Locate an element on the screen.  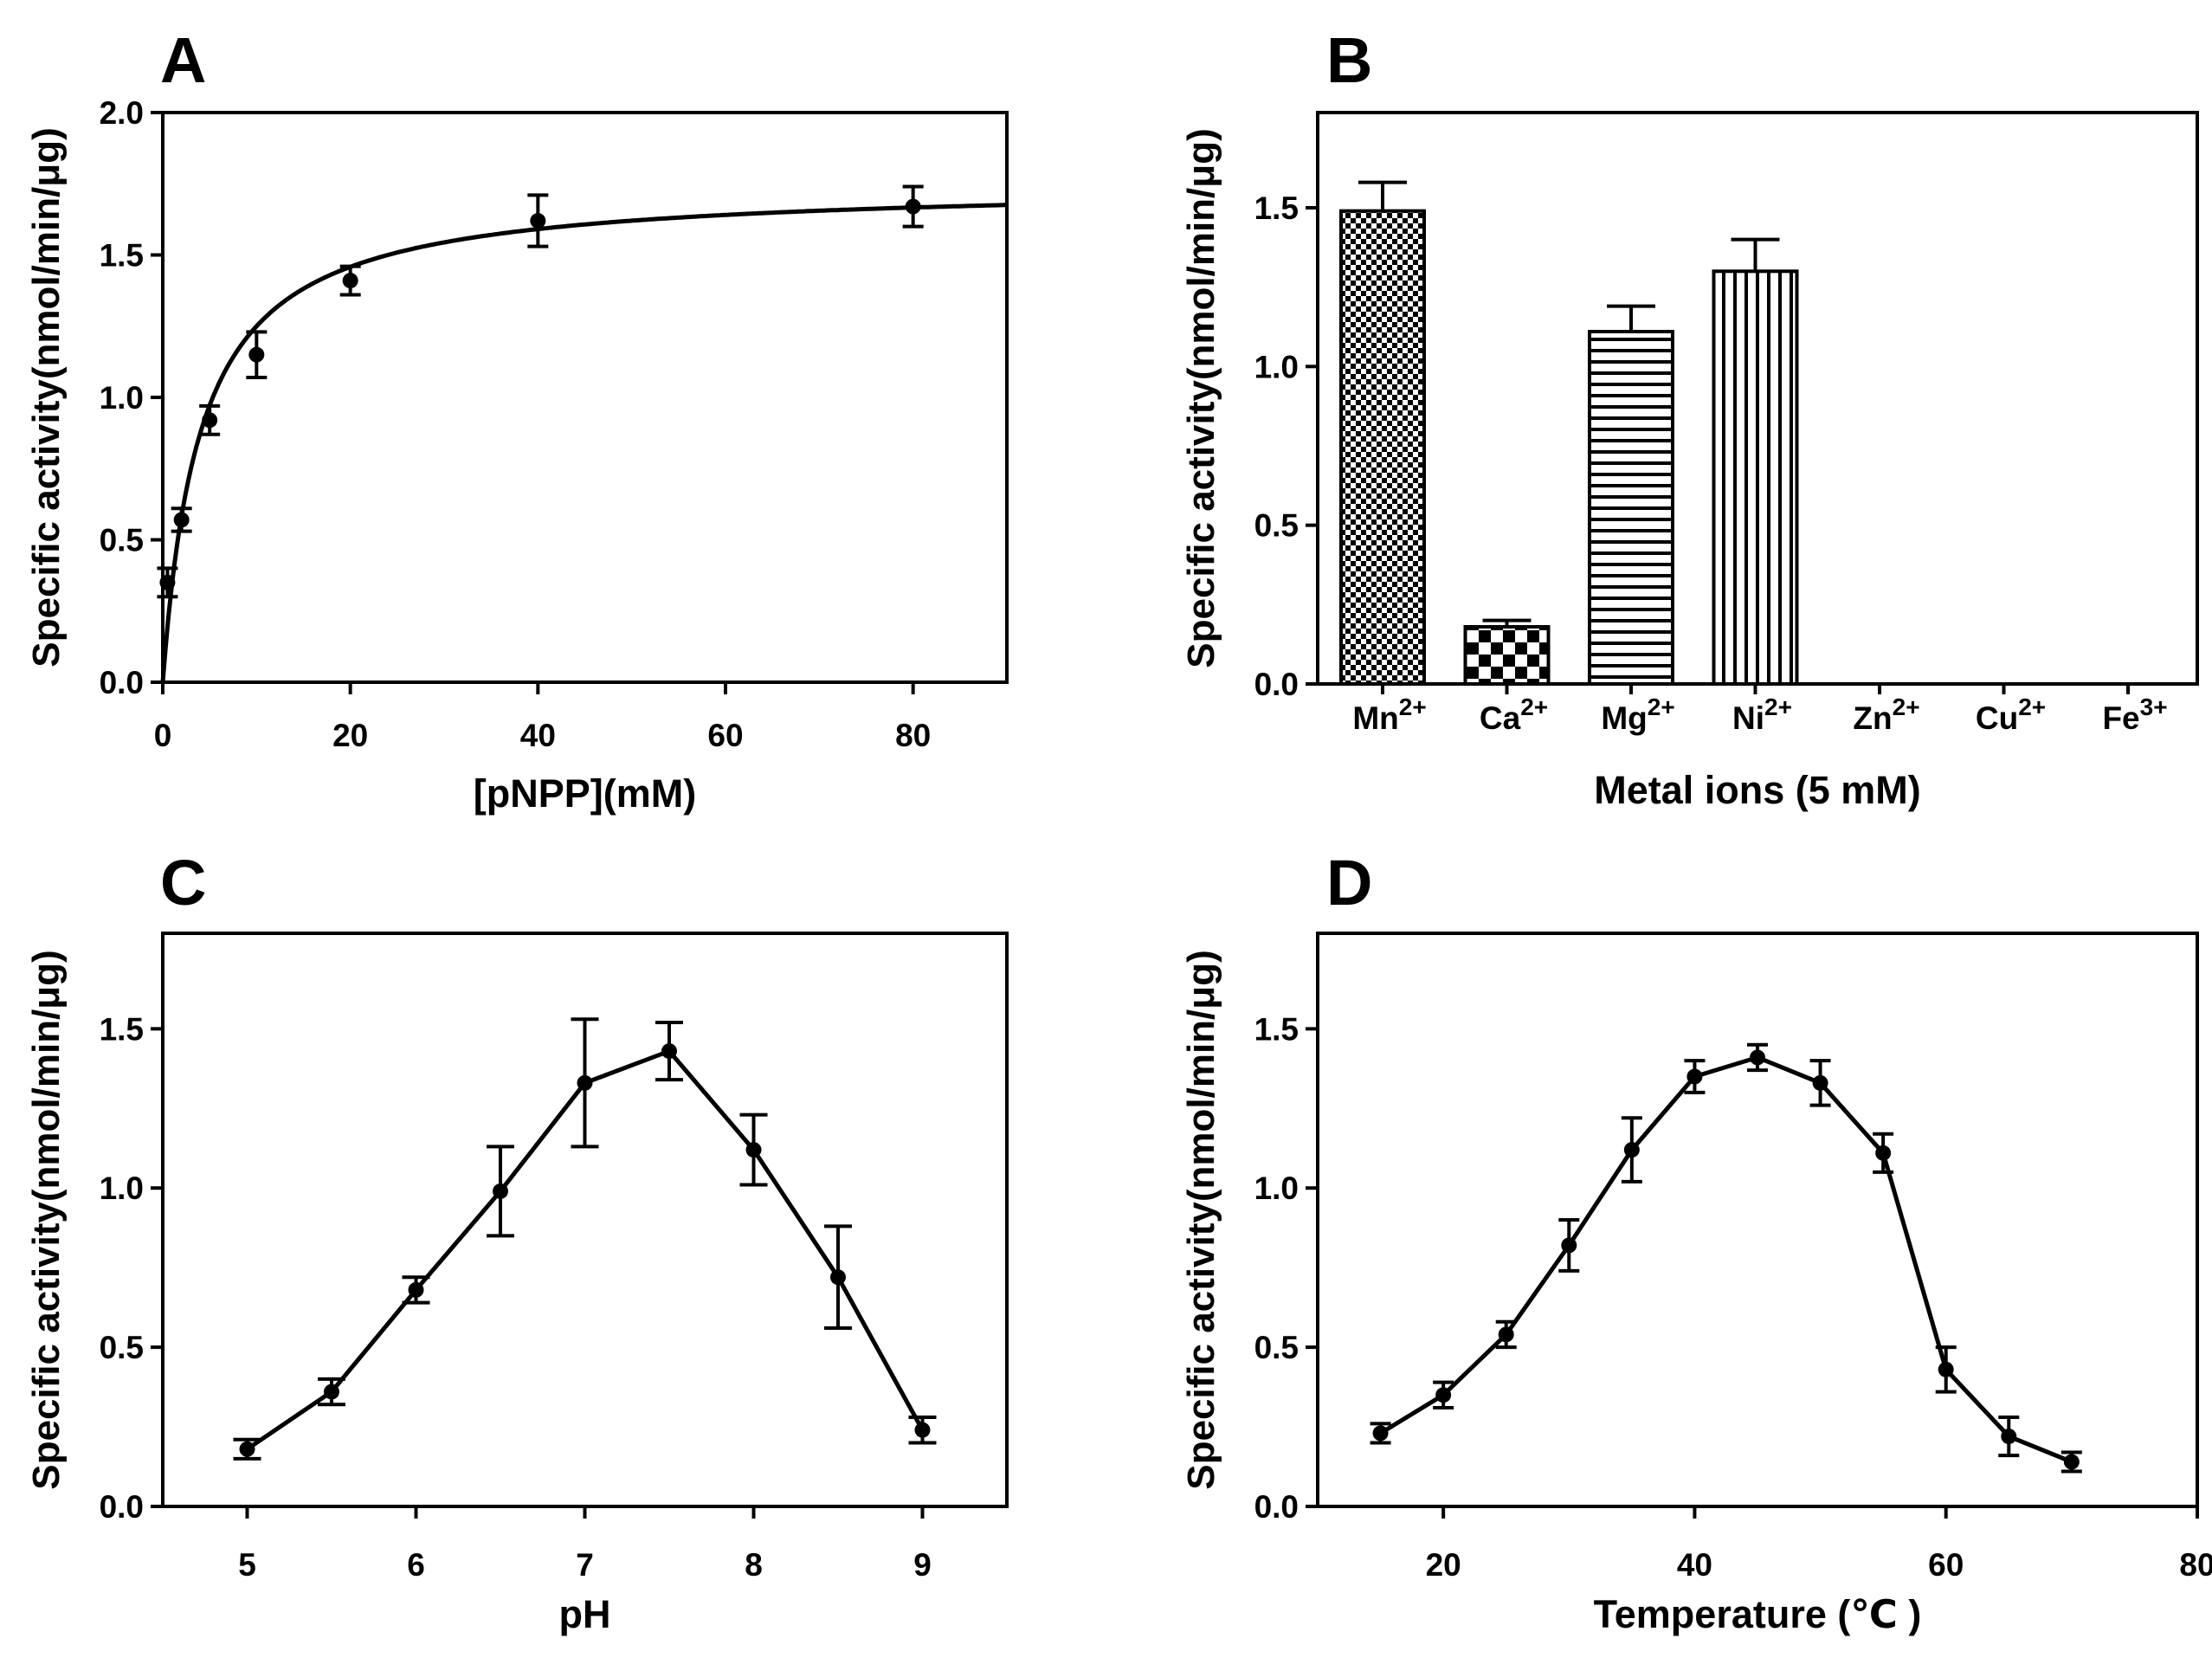
panel-label: D is located at coordinates (1349, 883).